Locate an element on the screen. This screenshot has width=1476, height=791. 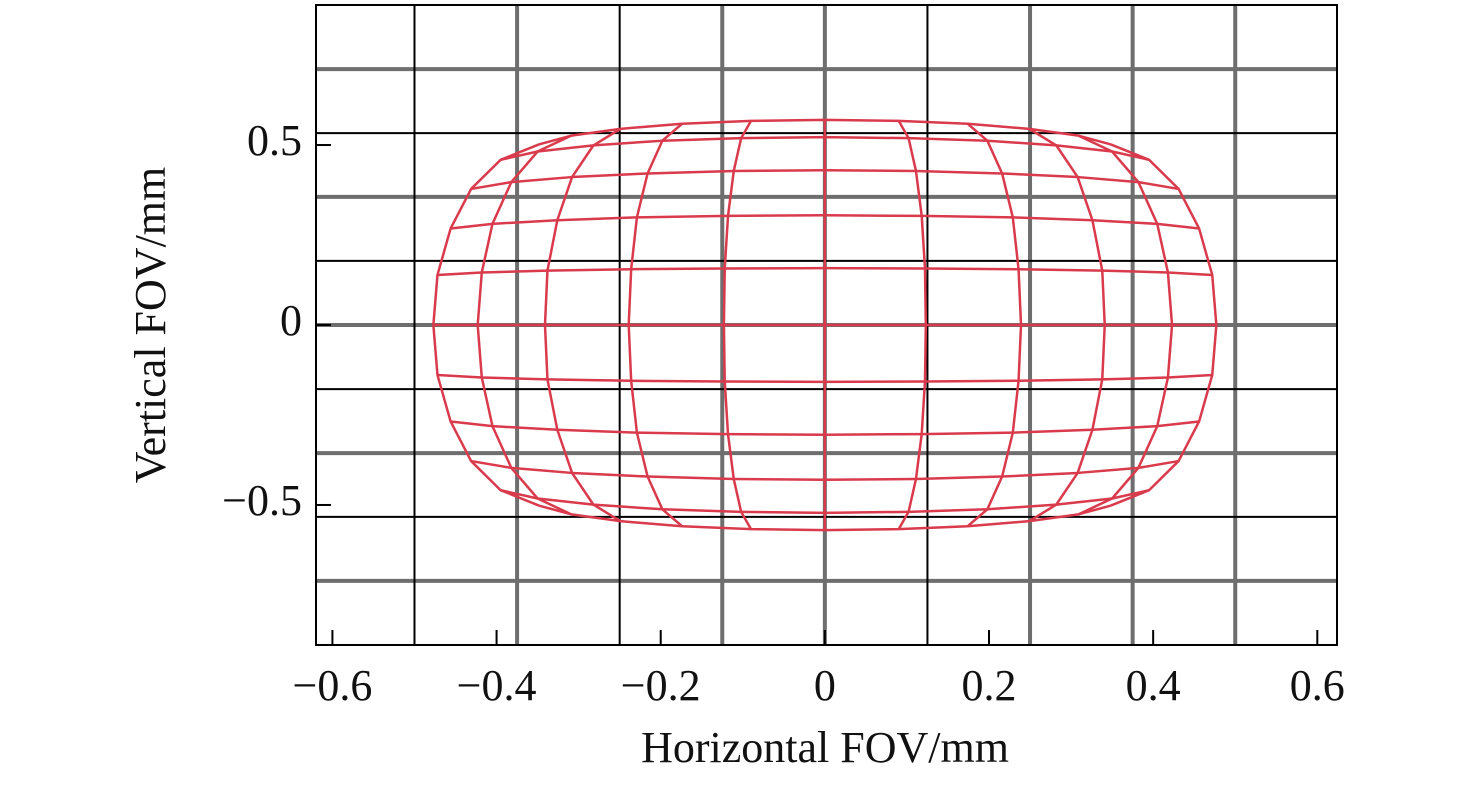
x-tick-label: −0.4 is located at coordinates (497, 685).